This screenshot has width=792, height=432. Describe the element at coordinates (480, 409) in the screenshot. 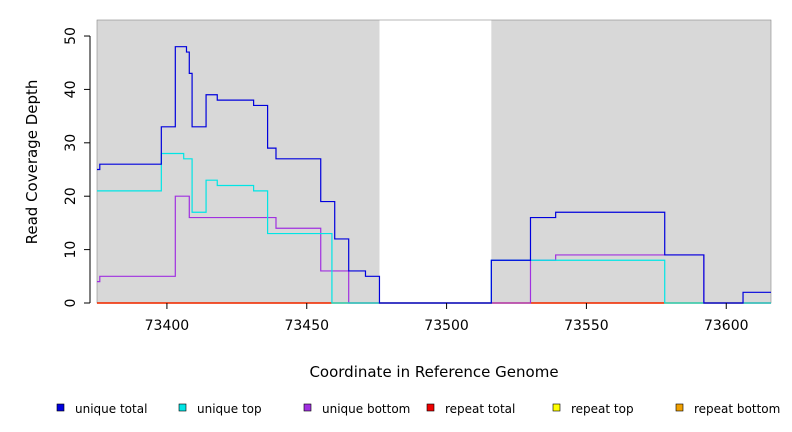

I see `legend-label-repeat-total: repeat total` at that location.